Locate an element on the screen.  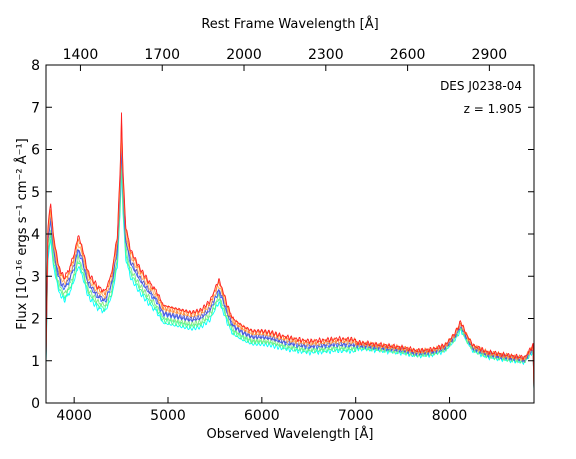
x-tick-label: 8000 is located at coordinates (450, 416).